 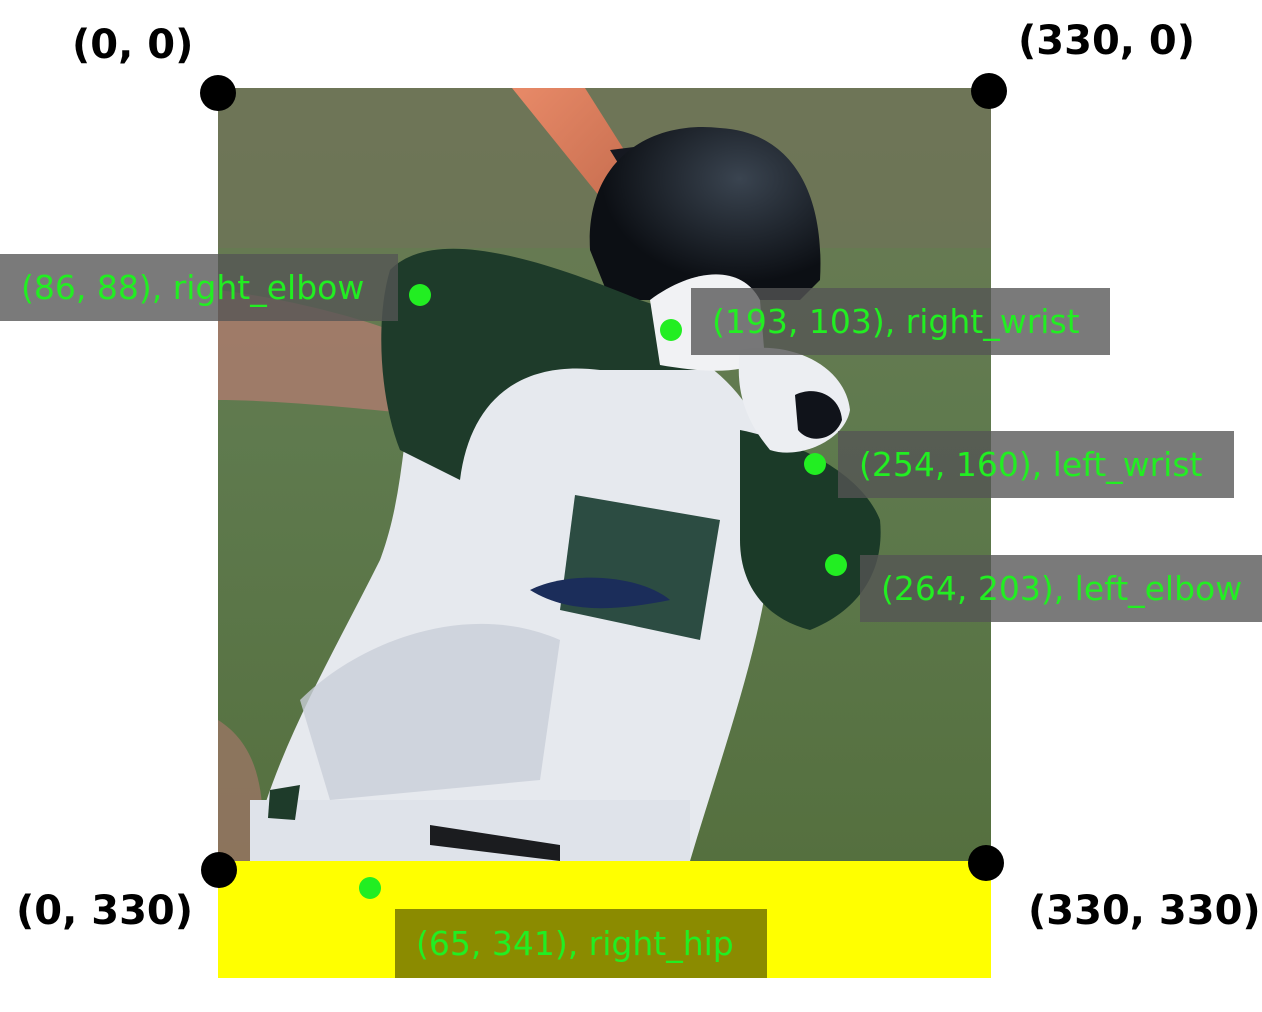 What do you see at coordinates (581, 943) in the screenshot?
I see `keypoint-label-right-hip: (65, 341), right_hip` at bounding box center [581, 943].